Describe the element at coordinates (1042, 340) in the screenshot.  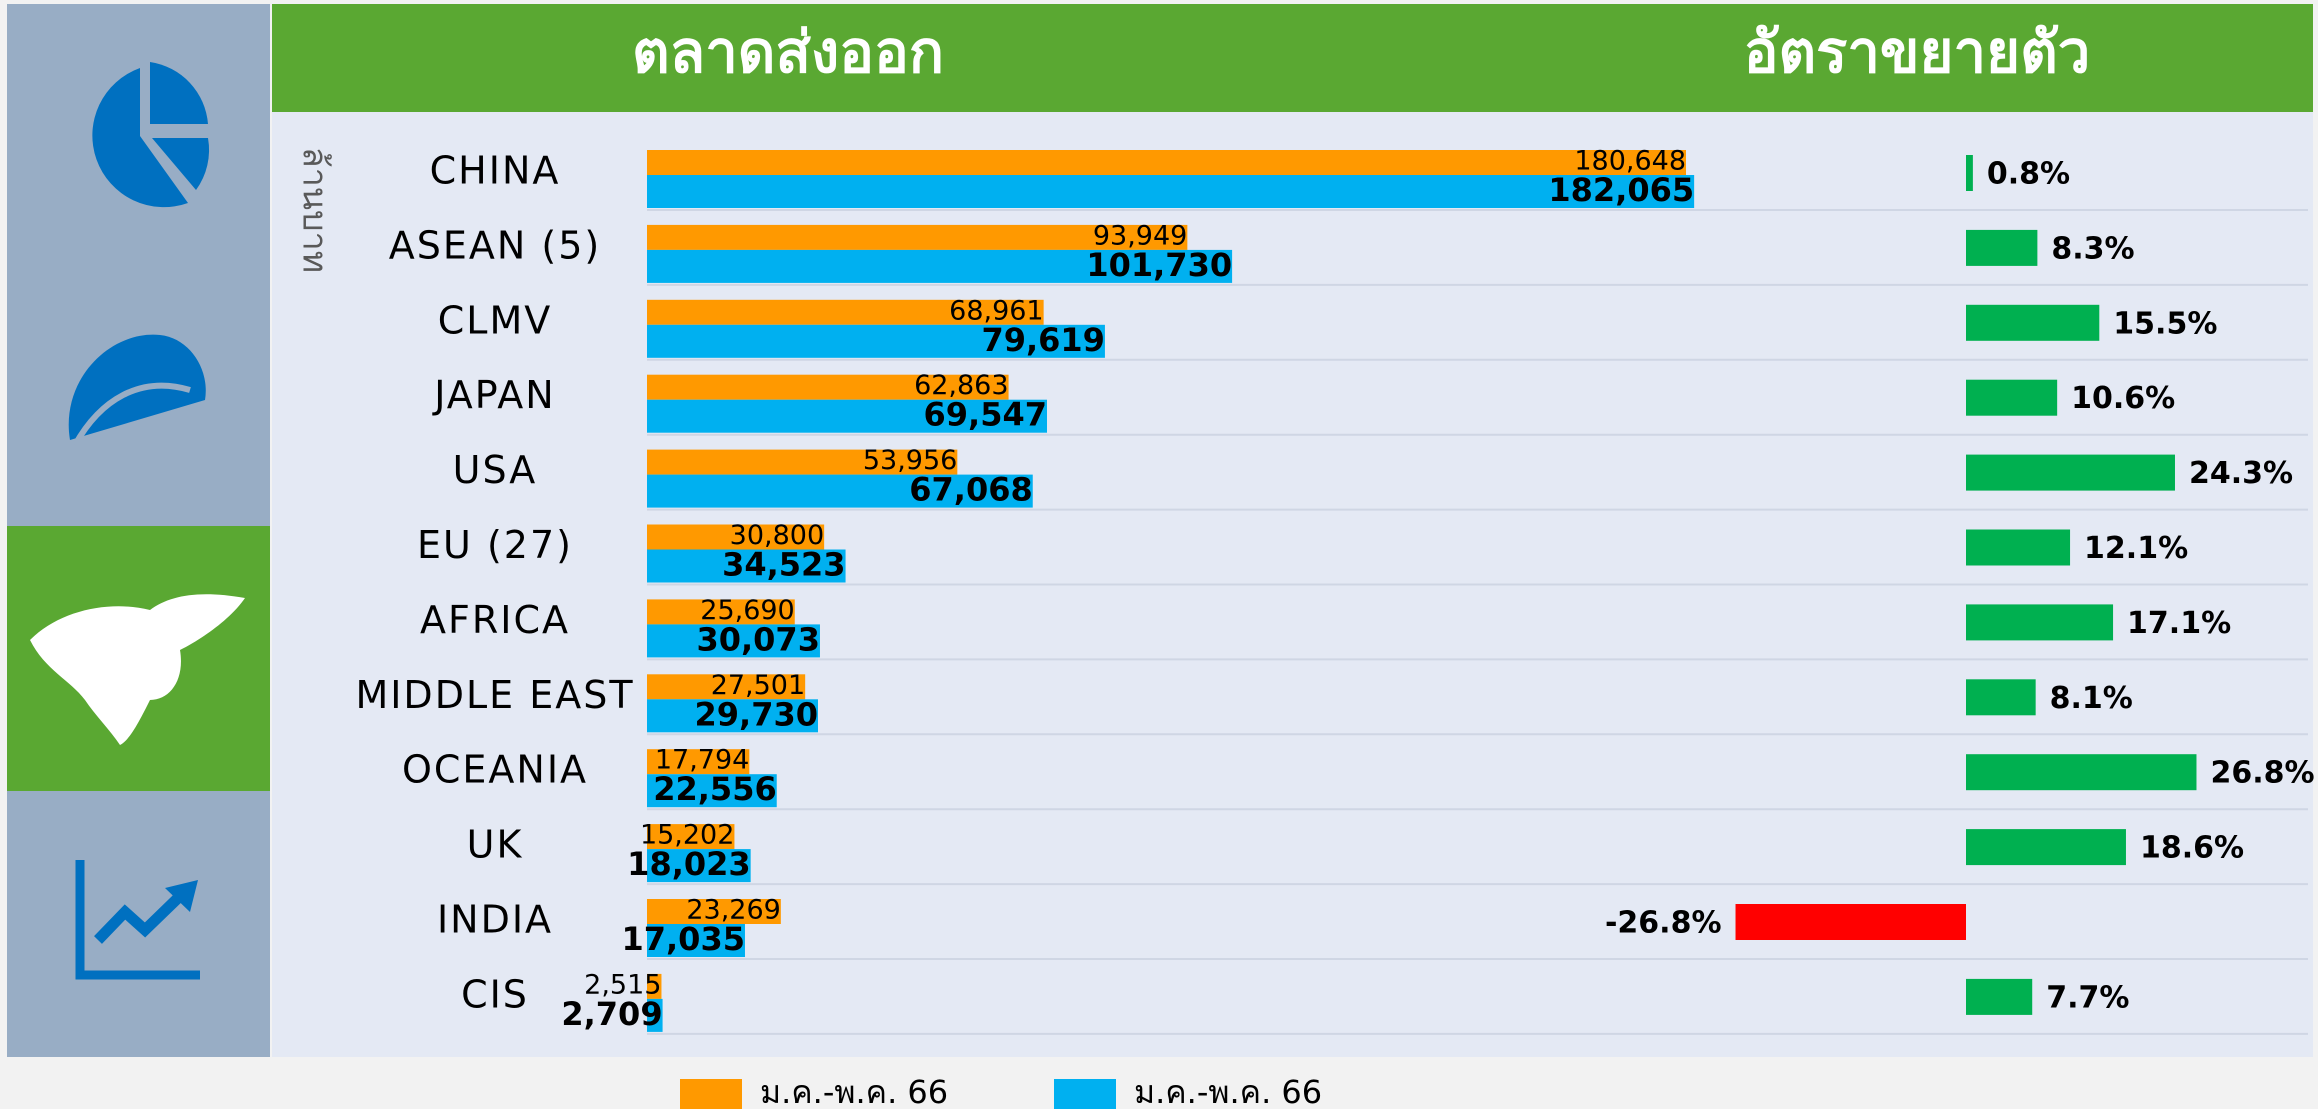
I see `value-label: 79,619` at that location.